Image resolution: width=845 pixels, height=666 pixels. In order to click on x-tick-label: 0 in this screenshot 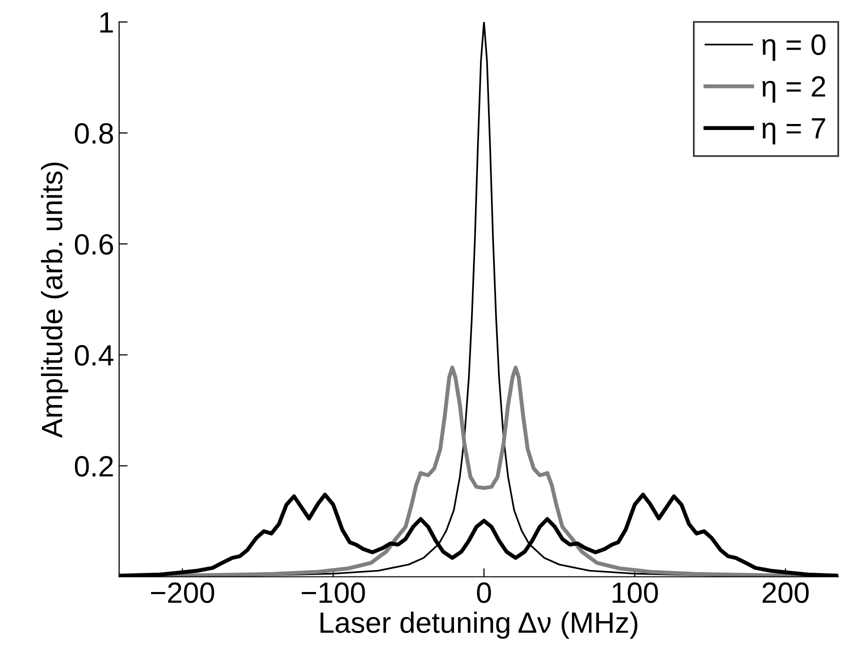, I will do `click(484, 593)`.